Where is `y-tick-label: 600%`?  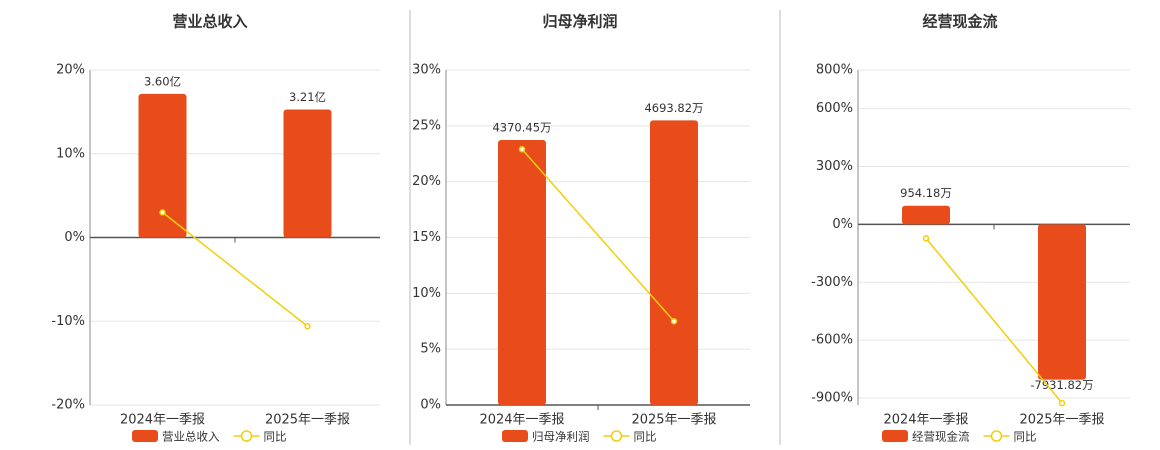 y-tick-label: 600% is located at coordinates (834, 108).